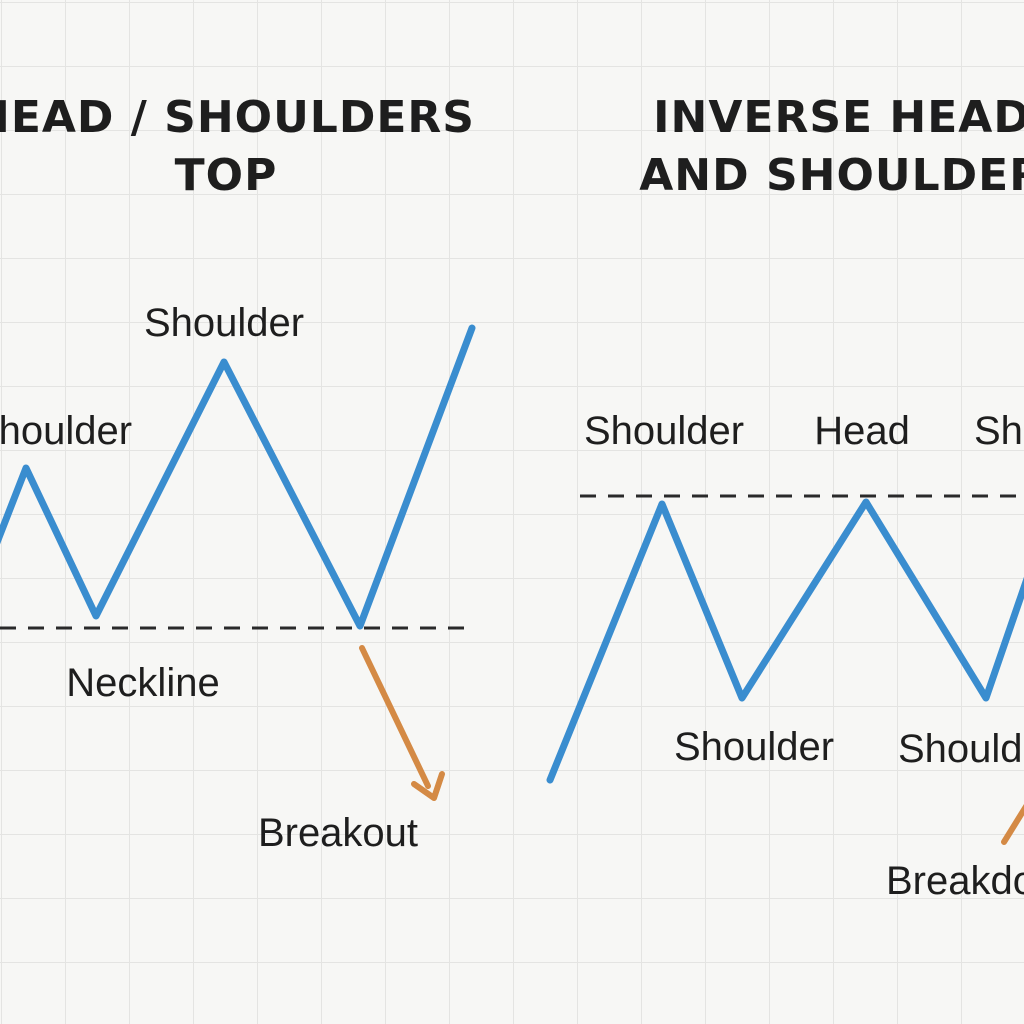  I want to click on left-head-label: Shoulder, so click(224, 323).